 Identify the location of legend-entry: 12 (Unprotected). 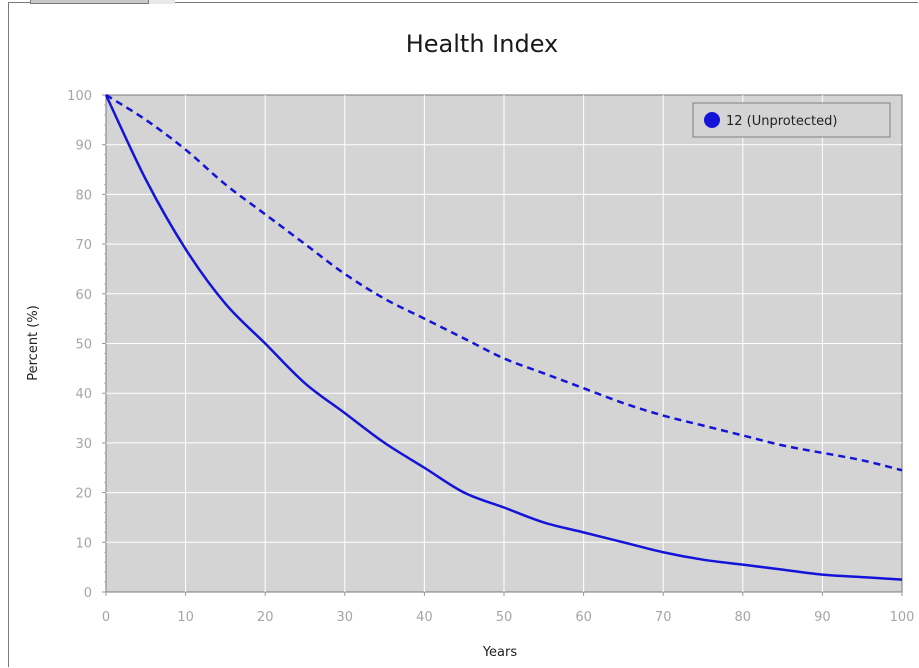
(781, 121).